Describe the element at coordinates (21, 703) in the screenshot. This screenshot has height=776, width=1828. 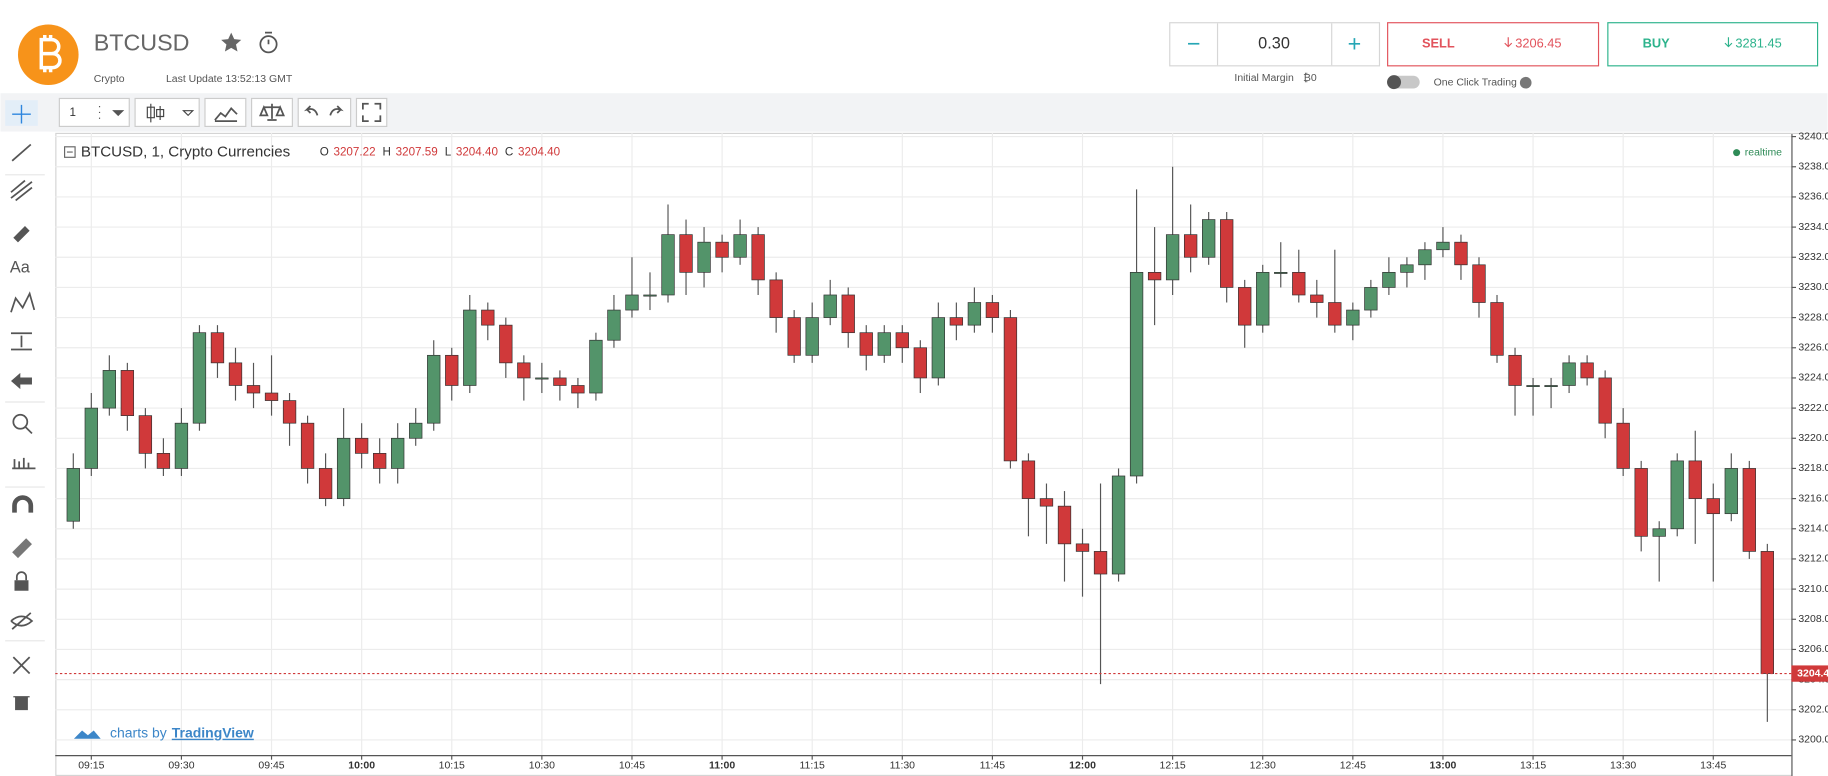
I see `trash-tool` at that location.